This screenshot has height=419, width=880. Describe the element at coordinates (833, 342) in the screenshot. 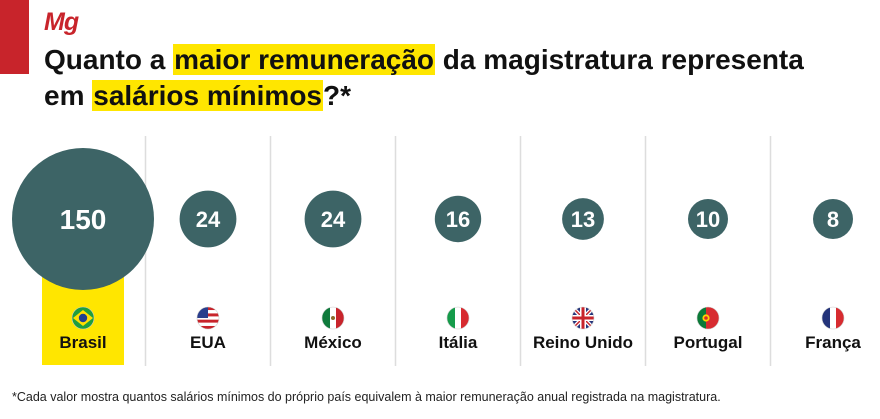

I see `category-label-franca: França` at that location.